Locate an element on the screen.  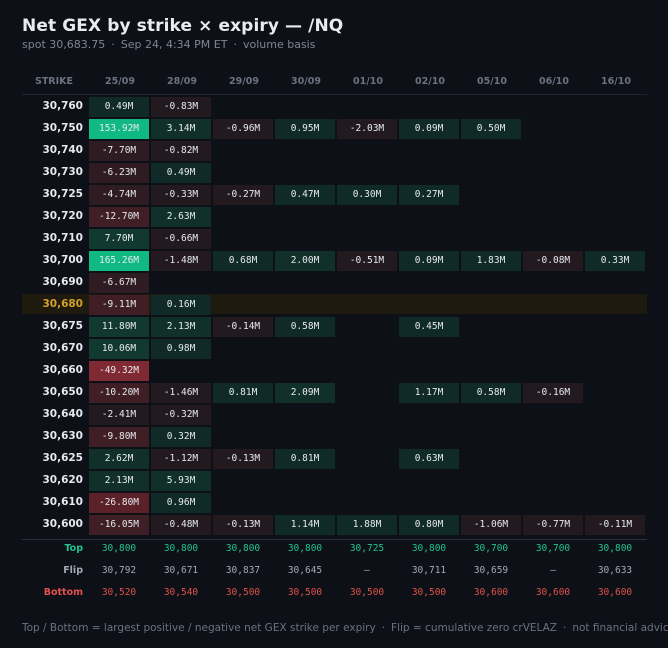
heatmap-cell: 7.70M is located at coordinates (119, 239).